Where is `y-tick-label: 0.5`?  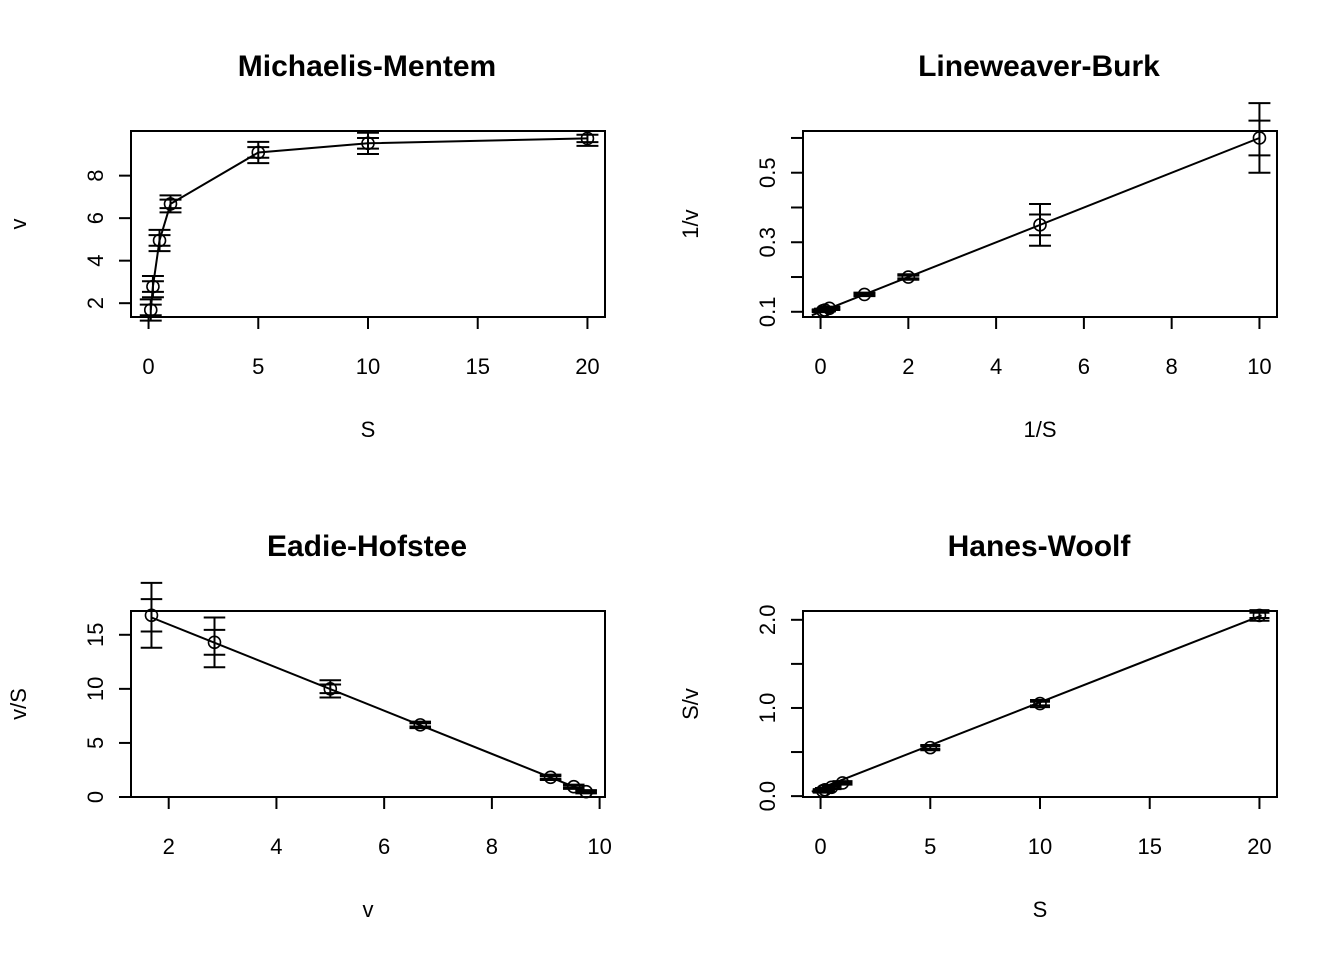
y-tick-label: 0.5 is located at coordinates (767, 172).